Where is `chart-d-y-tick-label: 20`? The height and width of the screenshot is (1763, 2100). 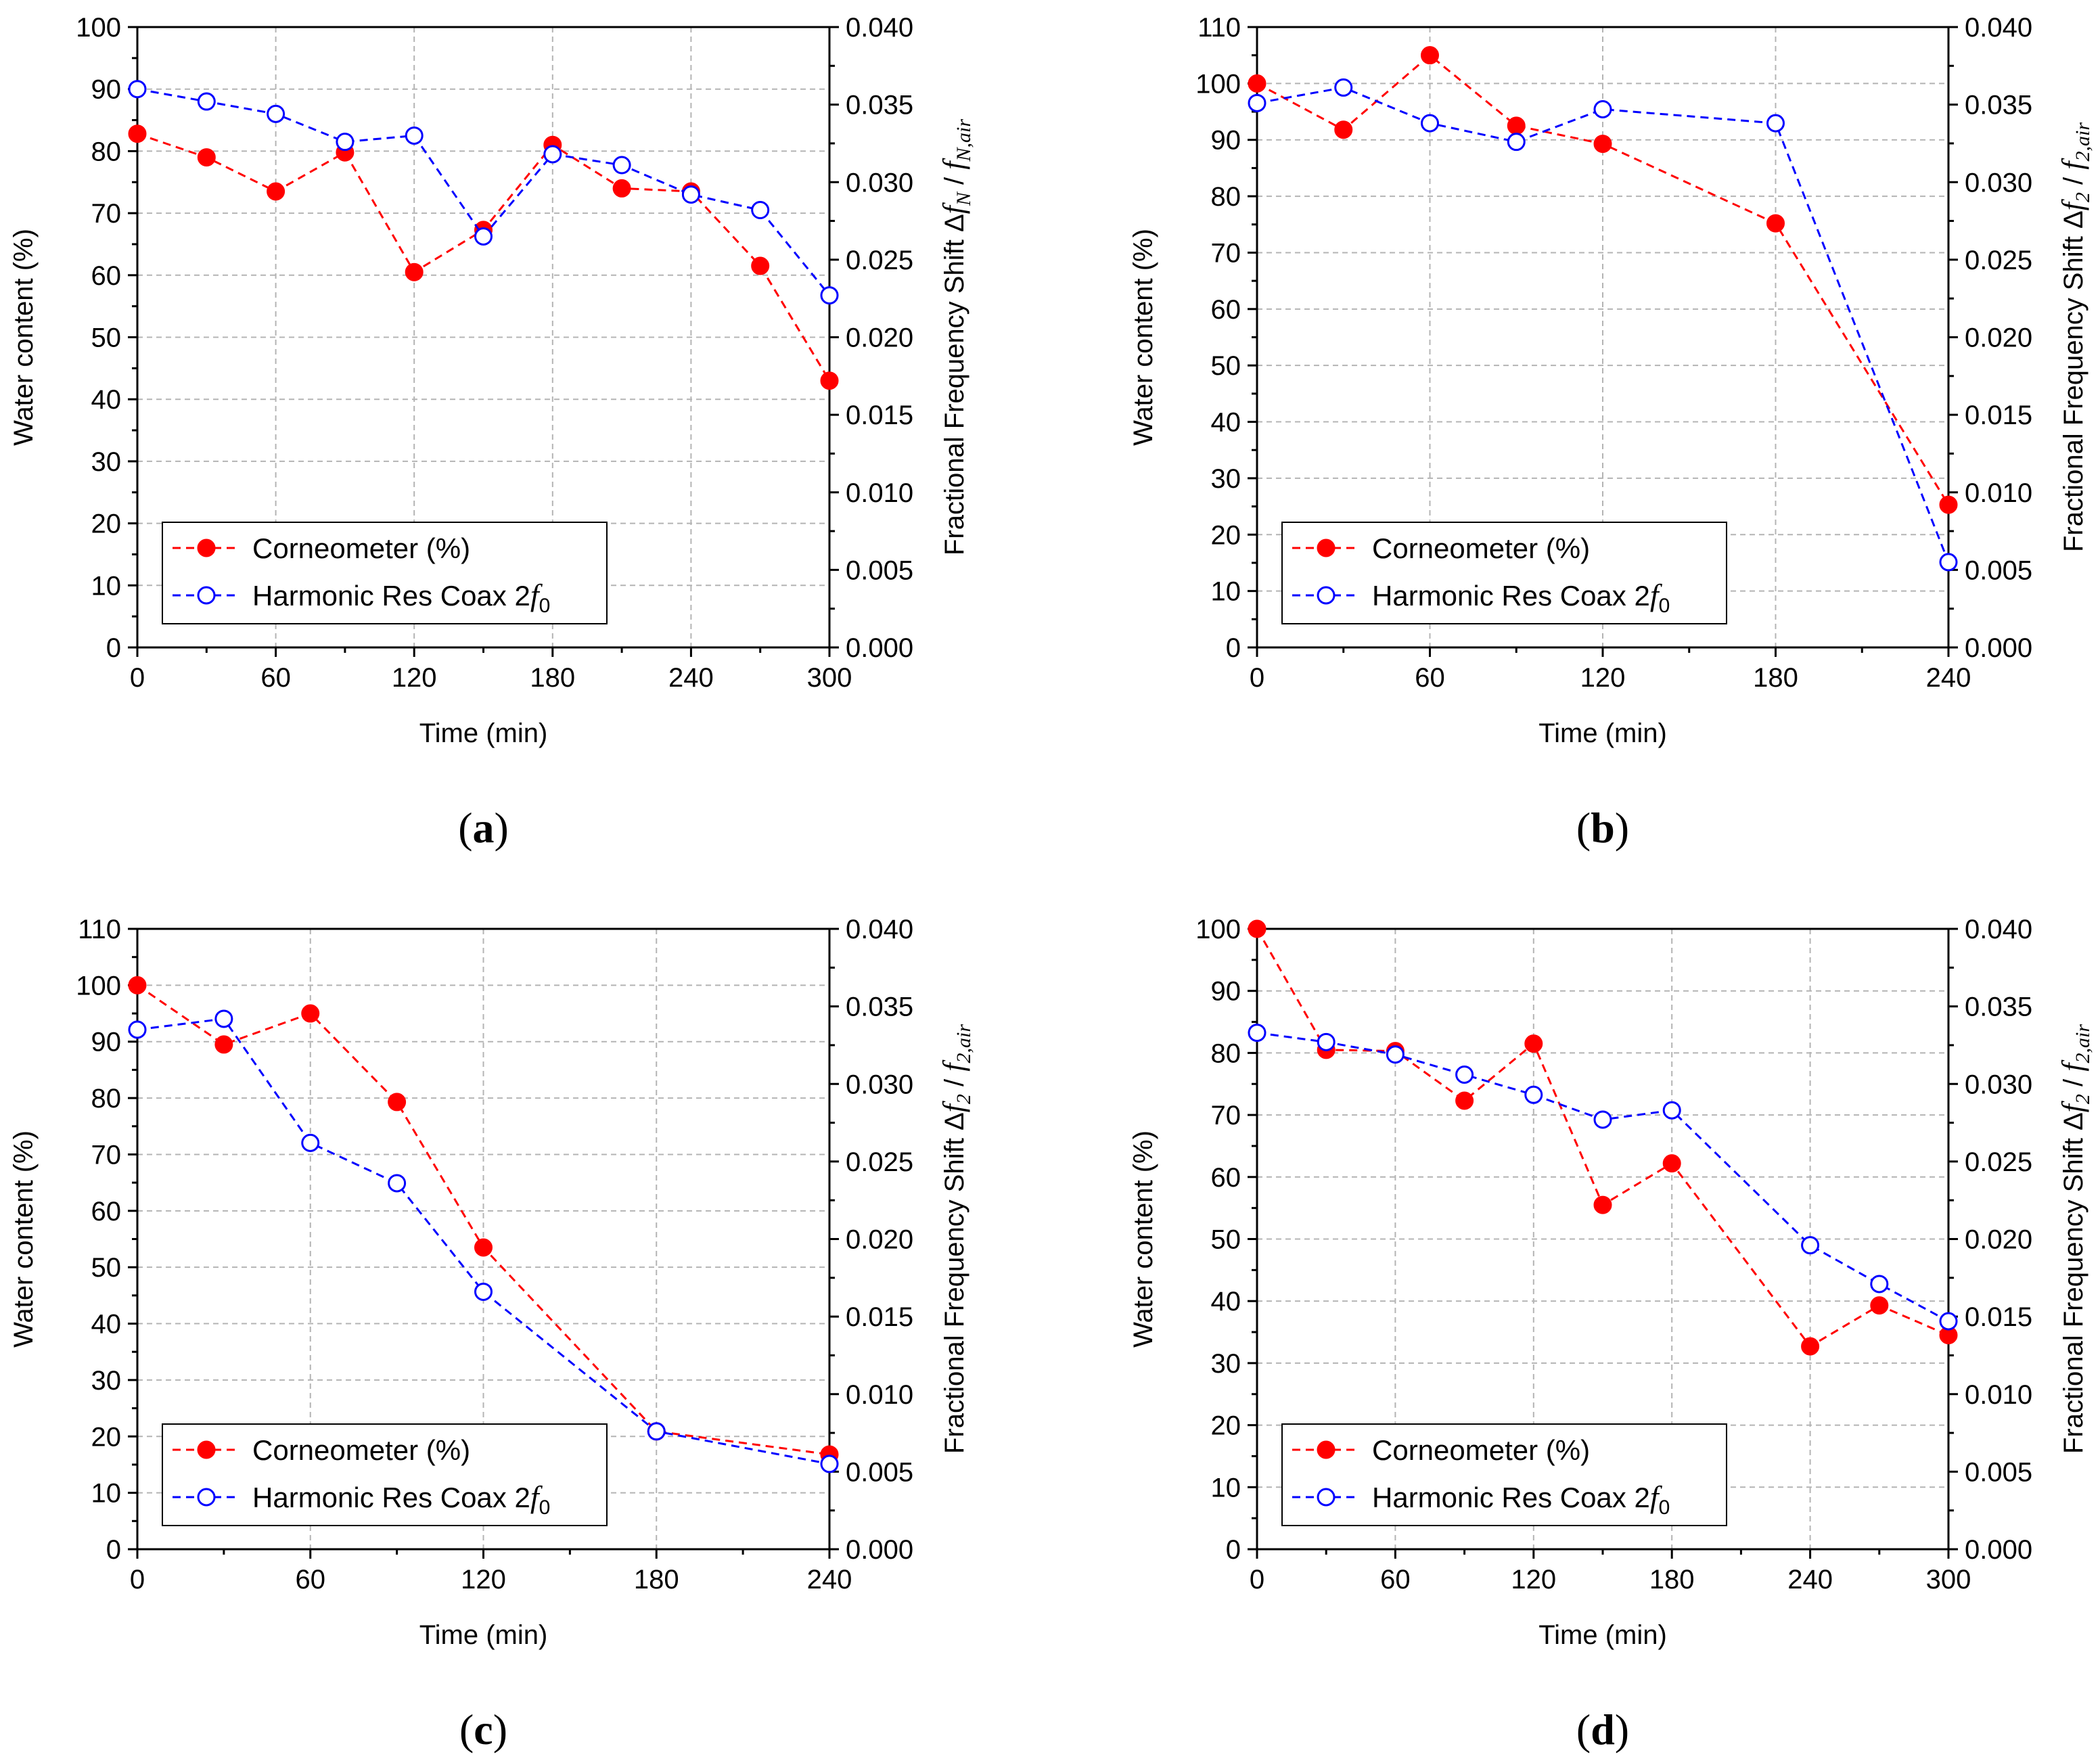 chart-d-y-tick-label: 20 is located at coordinates (1226, 1426).